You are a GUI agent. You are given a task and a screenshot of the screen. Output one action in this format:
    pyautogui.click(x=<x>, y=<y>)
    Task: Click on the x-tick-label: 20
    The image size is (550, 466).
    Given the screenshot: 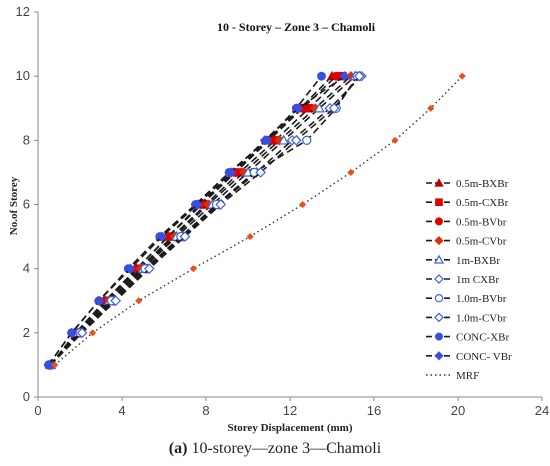 What is the action you would take?
    pyautogui.click(x=458, y=410)
    